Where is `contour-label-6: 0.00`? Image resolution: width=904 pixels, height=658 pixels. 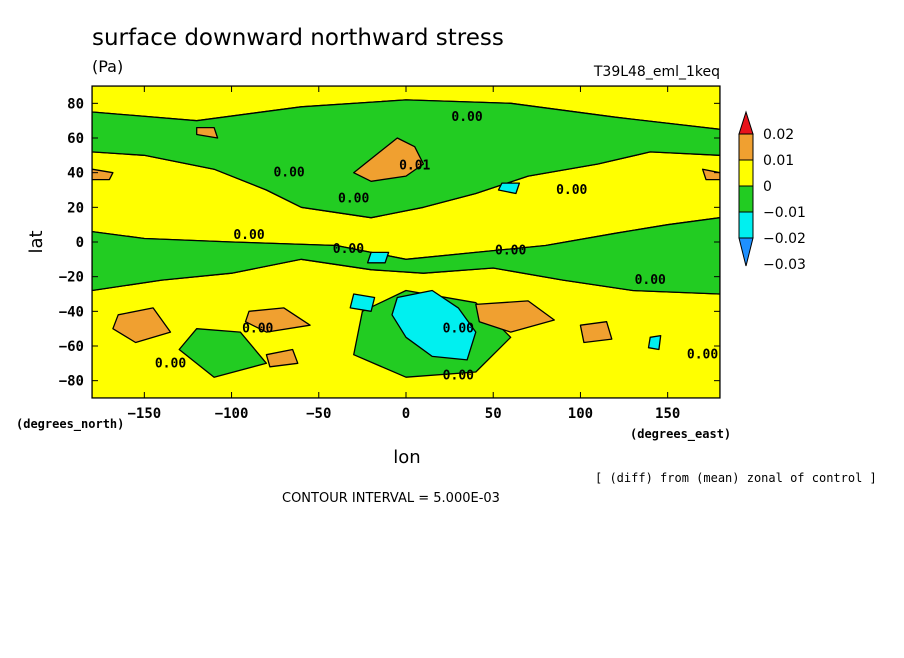
contour-label-6: 0.00 is located at coordinates (348, 249).